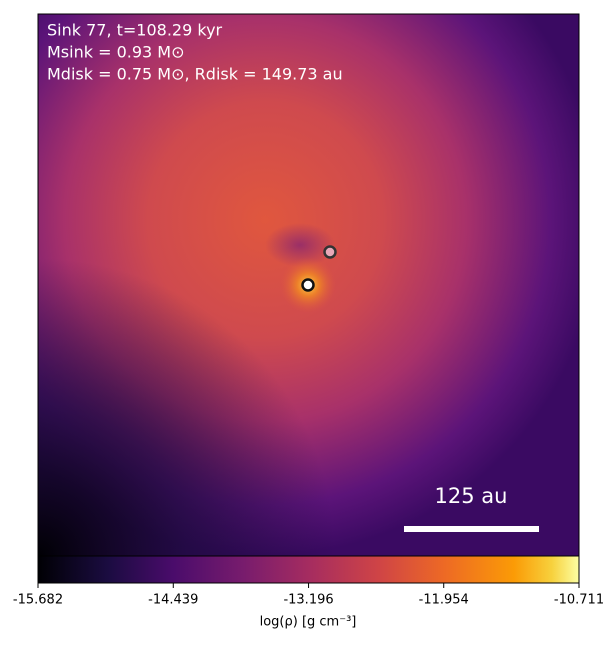  What do you see at coordinates (300, 245) in the screenshot?
I see `density-gap` at bounding box center [300, 245].